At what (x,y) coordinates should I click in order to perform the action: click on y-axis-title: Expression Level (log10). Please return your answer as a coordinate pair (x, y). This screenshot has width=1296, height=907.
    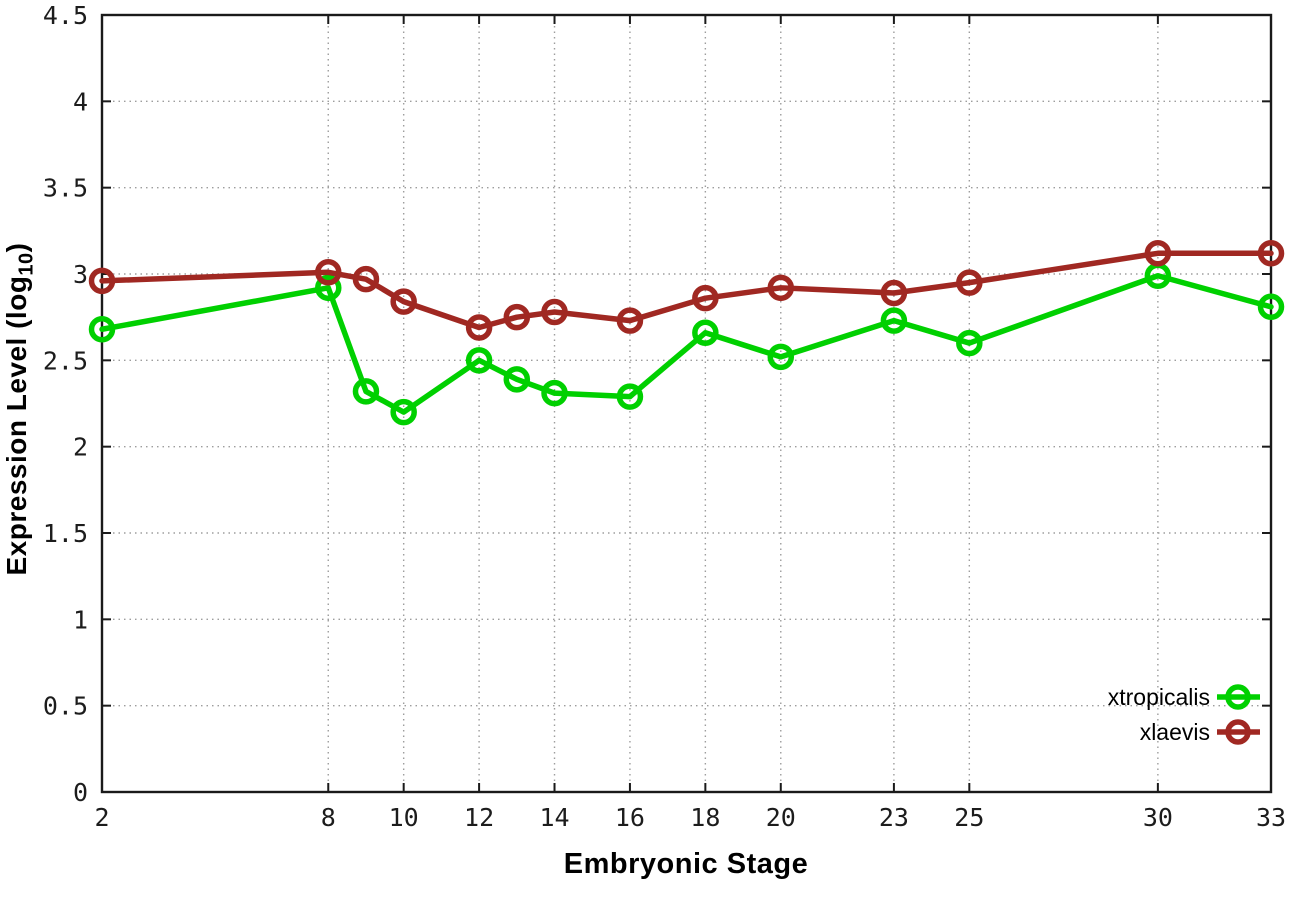
    Looking at the image, I should click on (21, 409).